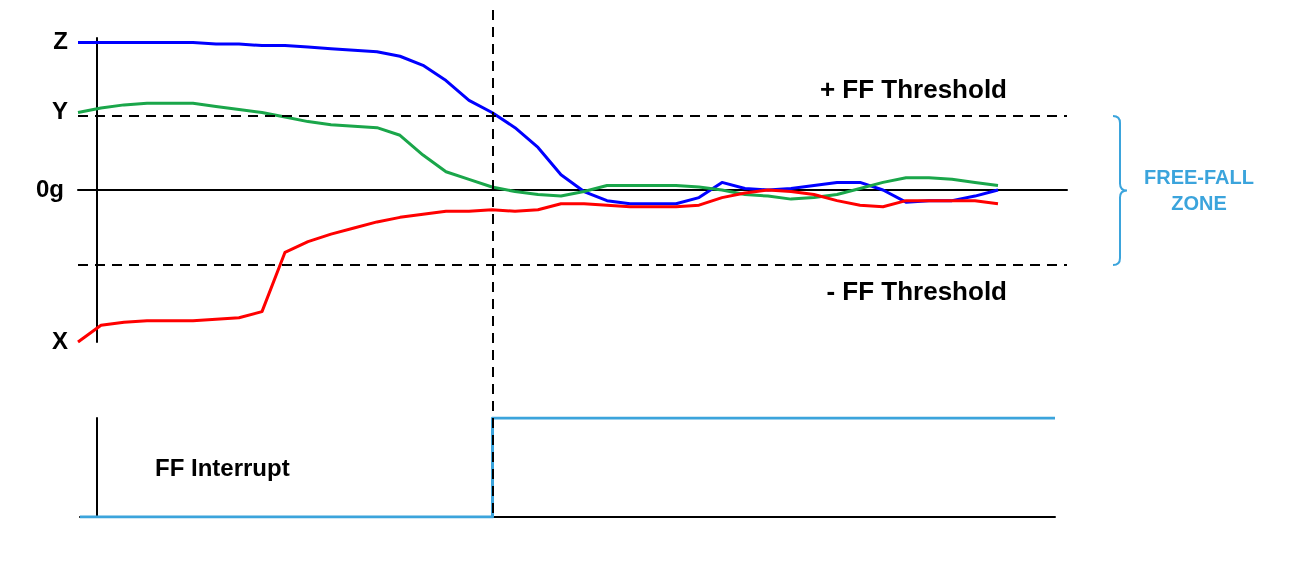 The width and height of the screenshot is (1296, 566). What do you see at coordinates (1199, 190) in the screenshot?
I see `text: FREE-FALL ZONE` at bounding box center [1199, 190].